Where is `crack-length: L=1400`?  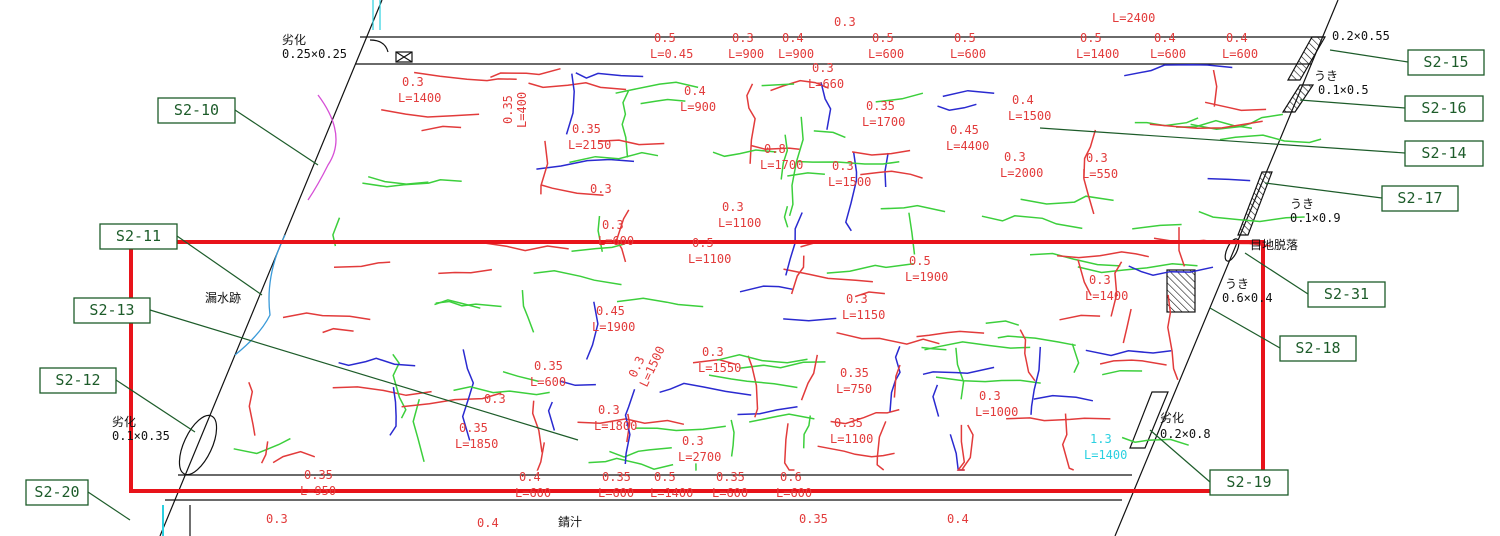 crack-length: L=1400 is located at coordinates (1097, 54).